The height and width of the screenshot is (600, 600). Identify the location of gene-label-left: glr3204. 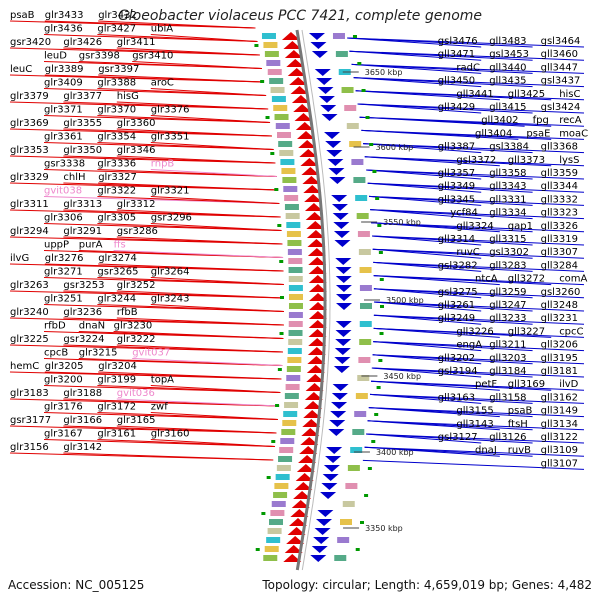
(117, 366).